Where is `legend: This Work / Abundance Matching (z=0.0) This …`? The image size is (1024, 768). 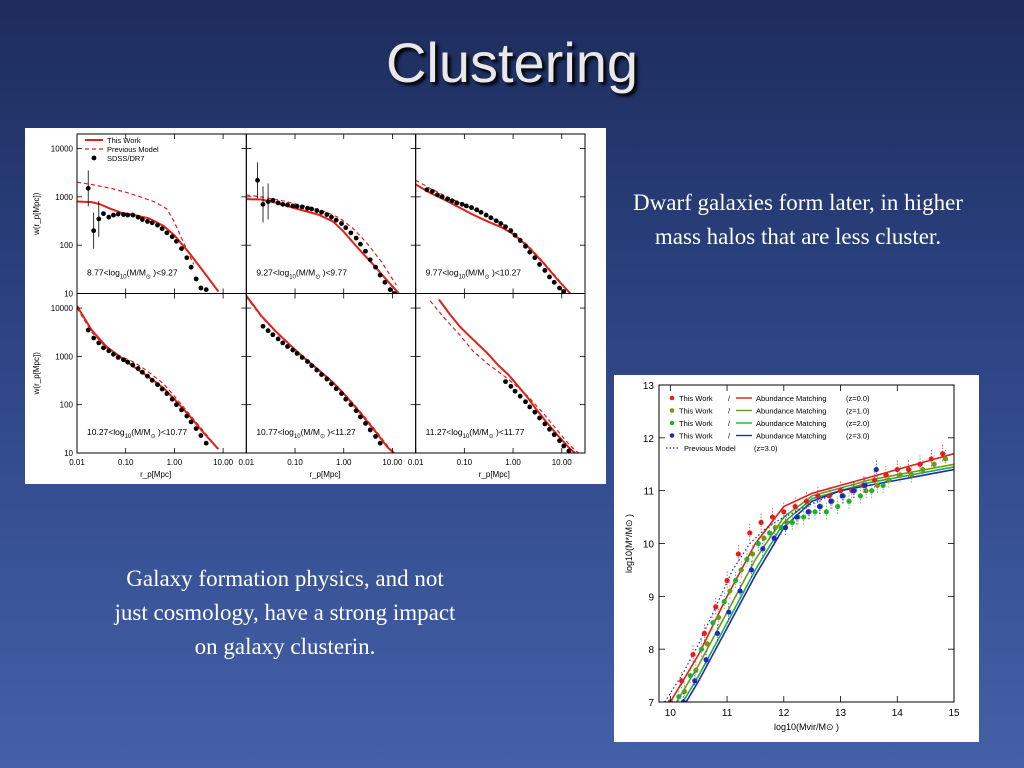 legend: This Work / Abundance Matching (z=0.0) This … is located at coordinates (768, 423).